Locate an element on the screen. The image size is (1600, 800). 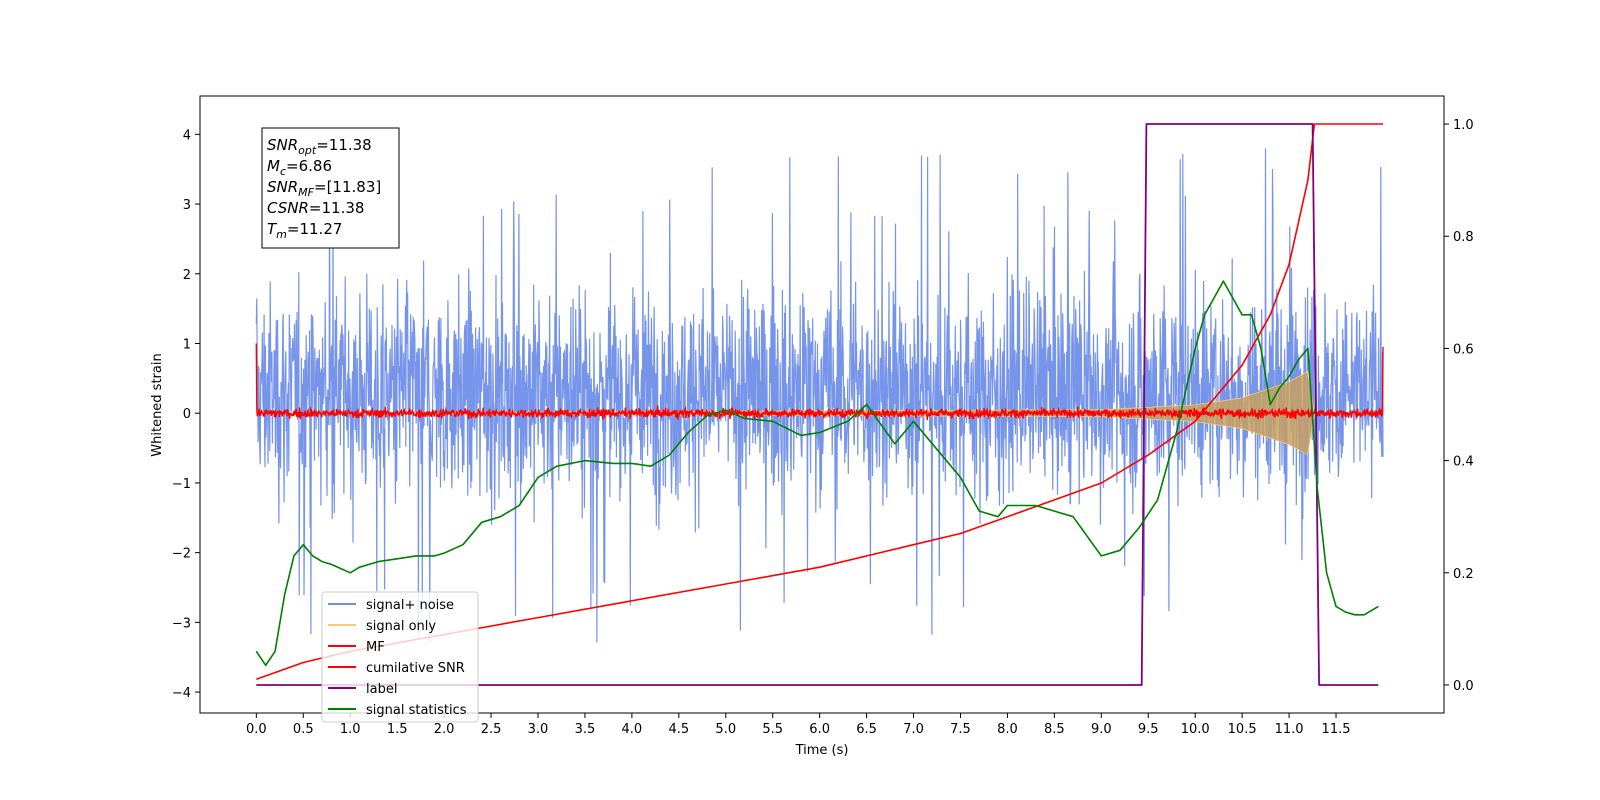
y-left-tick-label: 3 is located at coordinates (187, 205).